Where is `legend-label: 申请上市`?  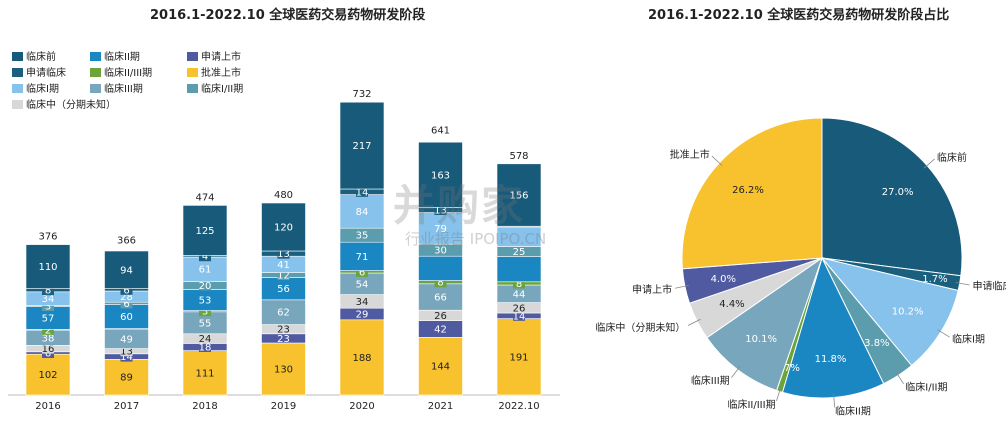
legend-label: 申请上市 is located at coordinates (221, 57).